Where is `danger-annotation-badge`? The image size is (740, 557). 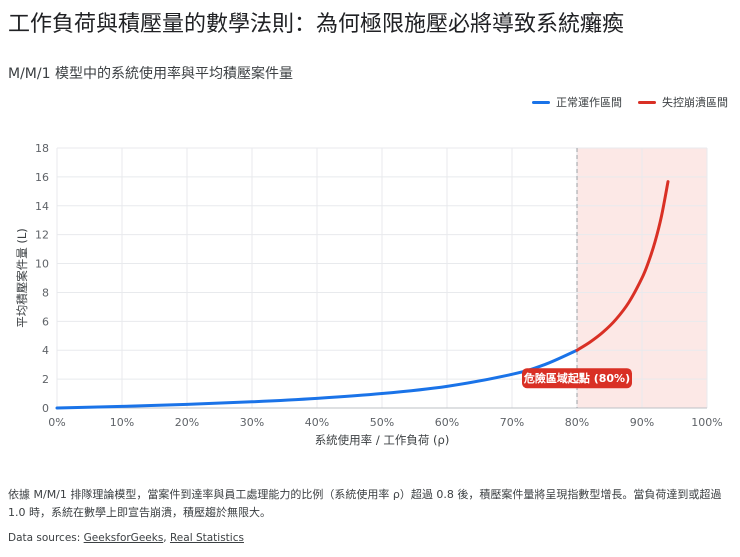 danger-annotation-badge is located at coordinates (577, 378).